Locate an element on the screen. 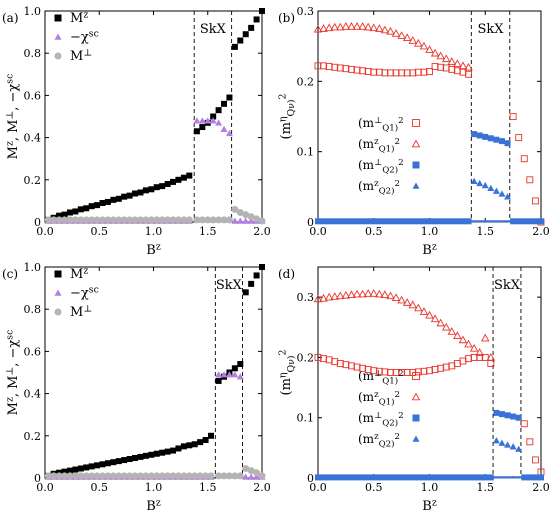 The width and height of the screenshot is (550, 517). legend-label: −χsc is located at coordinates (84, 292).